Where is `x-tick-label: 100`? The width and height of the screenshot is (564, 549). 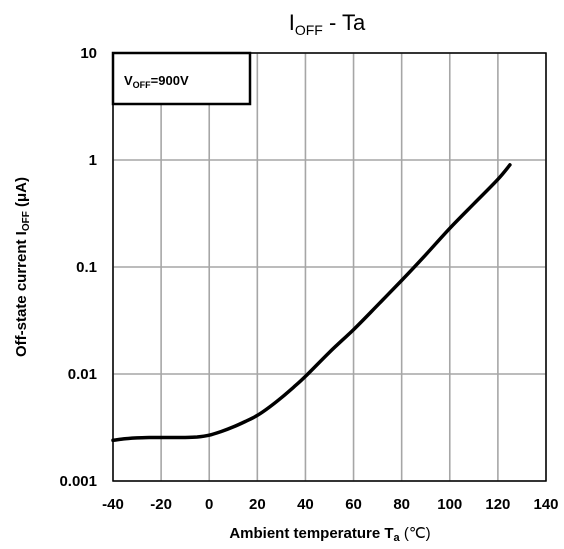 x-tick-label: 100 is located at coordinates (449, 504).